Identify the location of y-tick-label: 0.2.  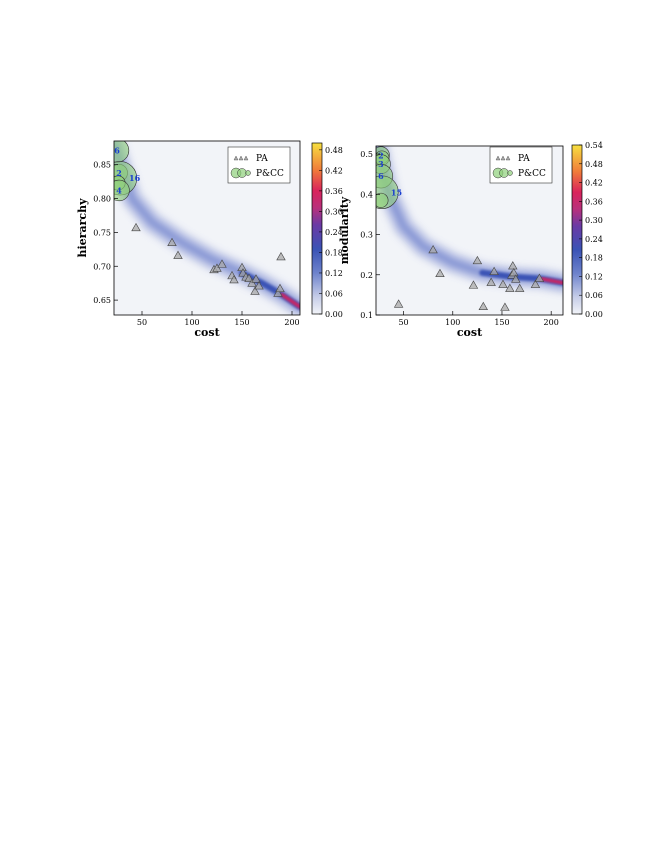
(366, 275).